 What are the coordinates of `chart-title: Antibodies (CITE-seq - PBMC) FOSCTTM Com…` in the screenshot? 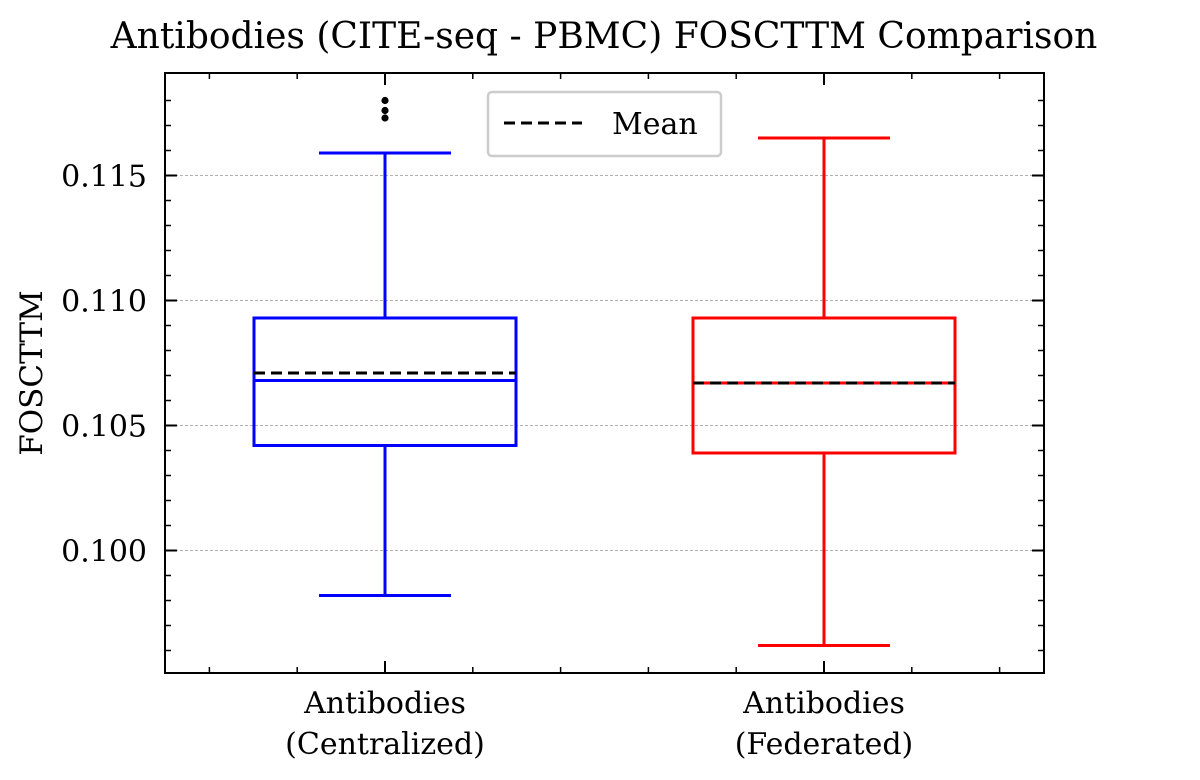 It's located at (604, 36).